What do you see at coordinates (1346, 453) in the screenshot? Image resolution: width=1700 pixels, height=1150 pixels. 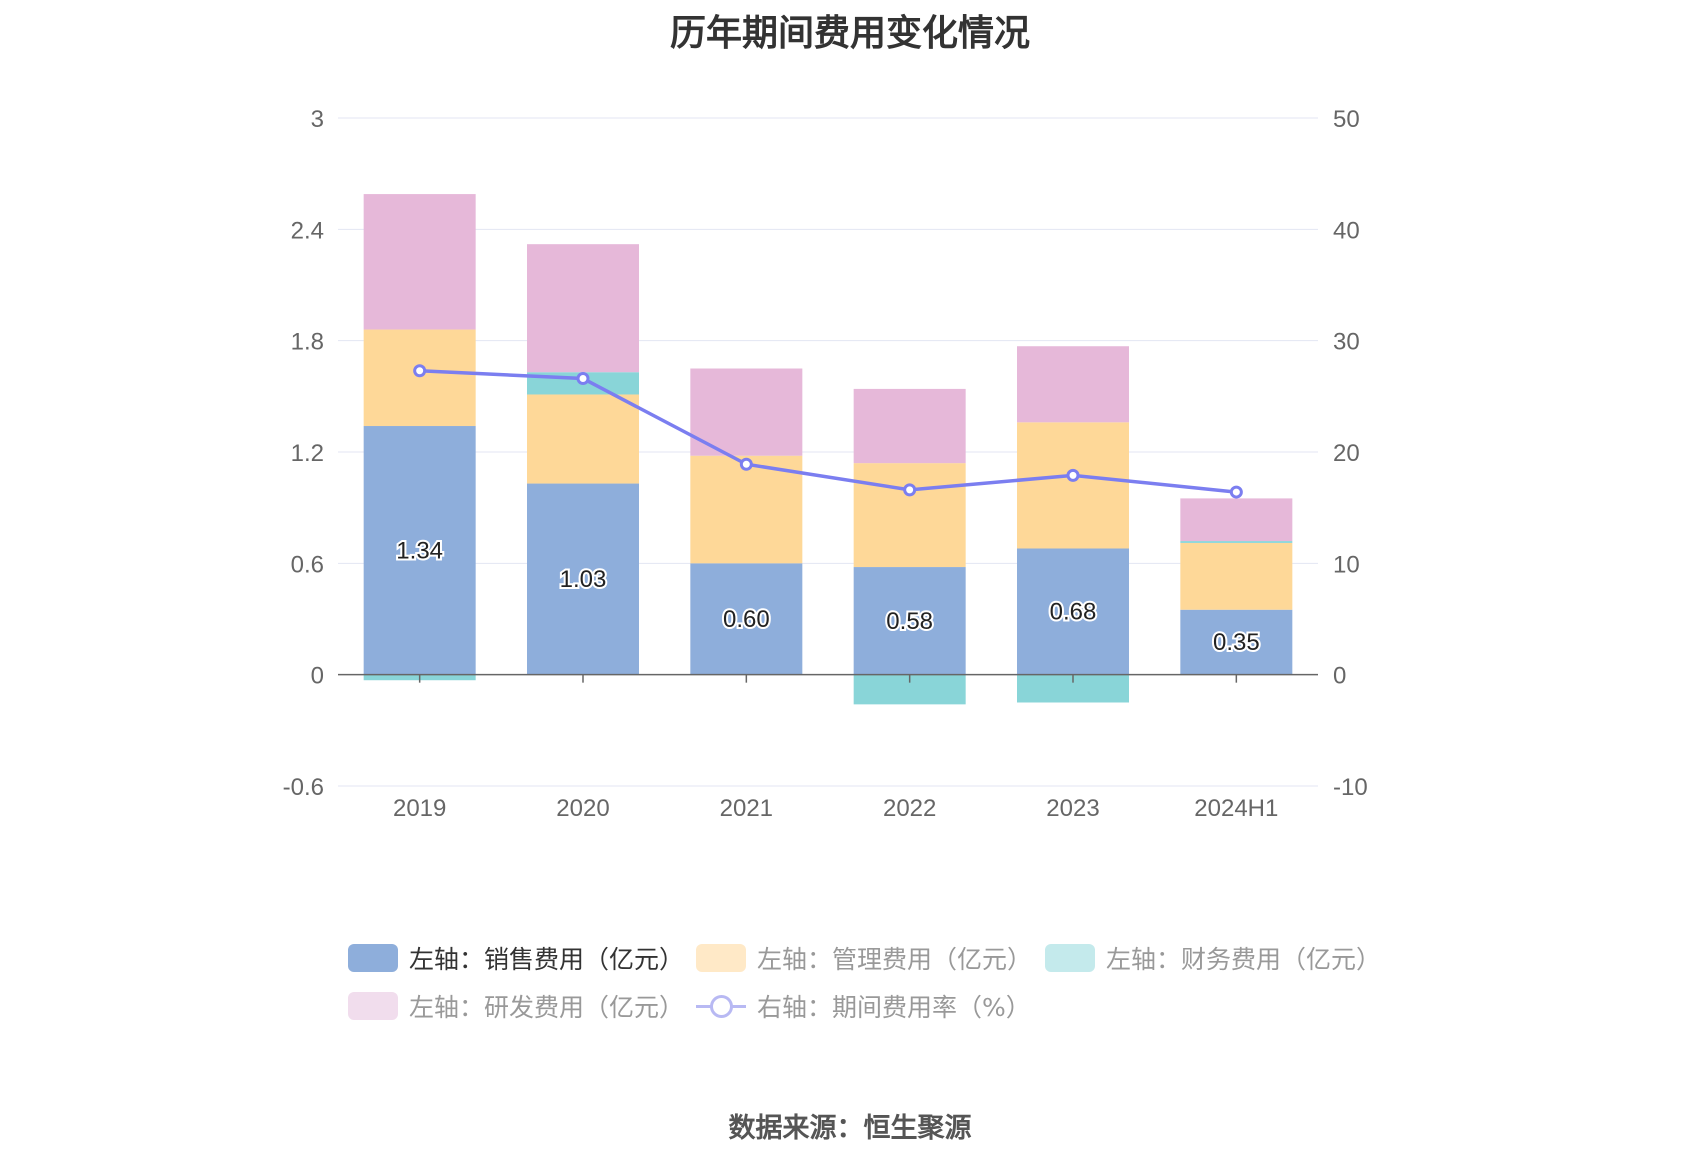 I see `right-axis-tick-label: 20` at bounding box center [1346, 453].